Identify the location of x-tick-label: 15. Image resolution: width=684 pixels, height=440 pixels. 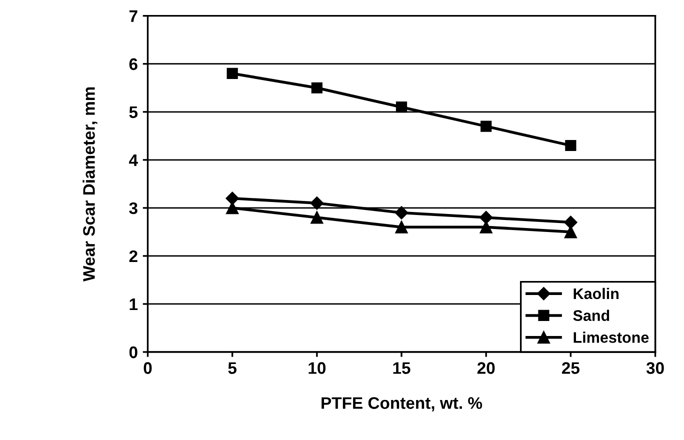
(401, 368).